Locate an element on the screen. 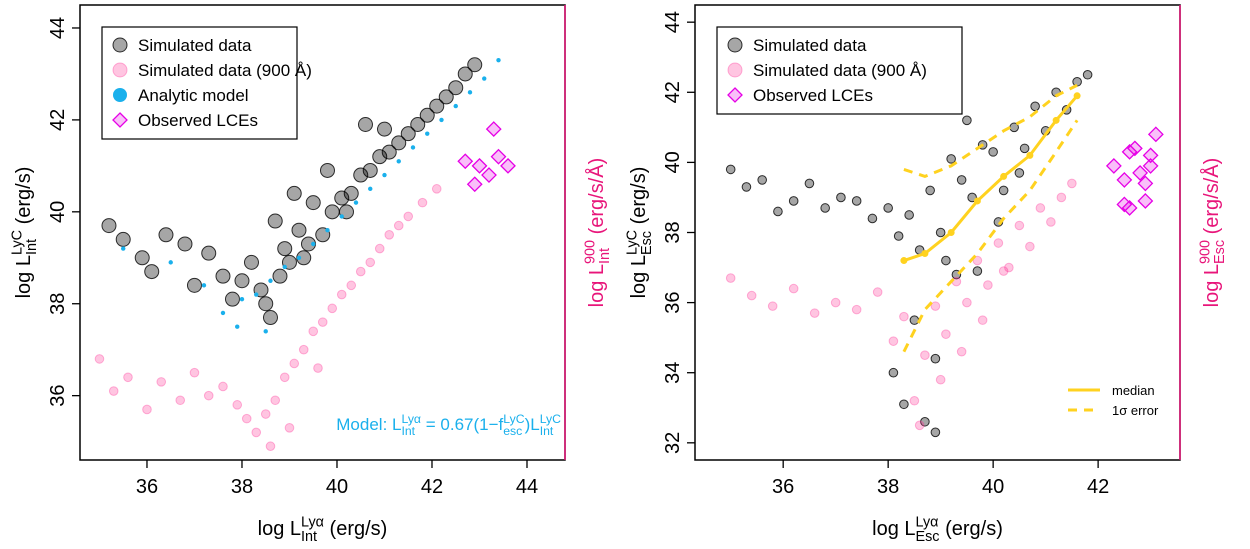 The width and height of the screenshot is (1250, 549). superscript: 900 is located at coordinates (591, 252).